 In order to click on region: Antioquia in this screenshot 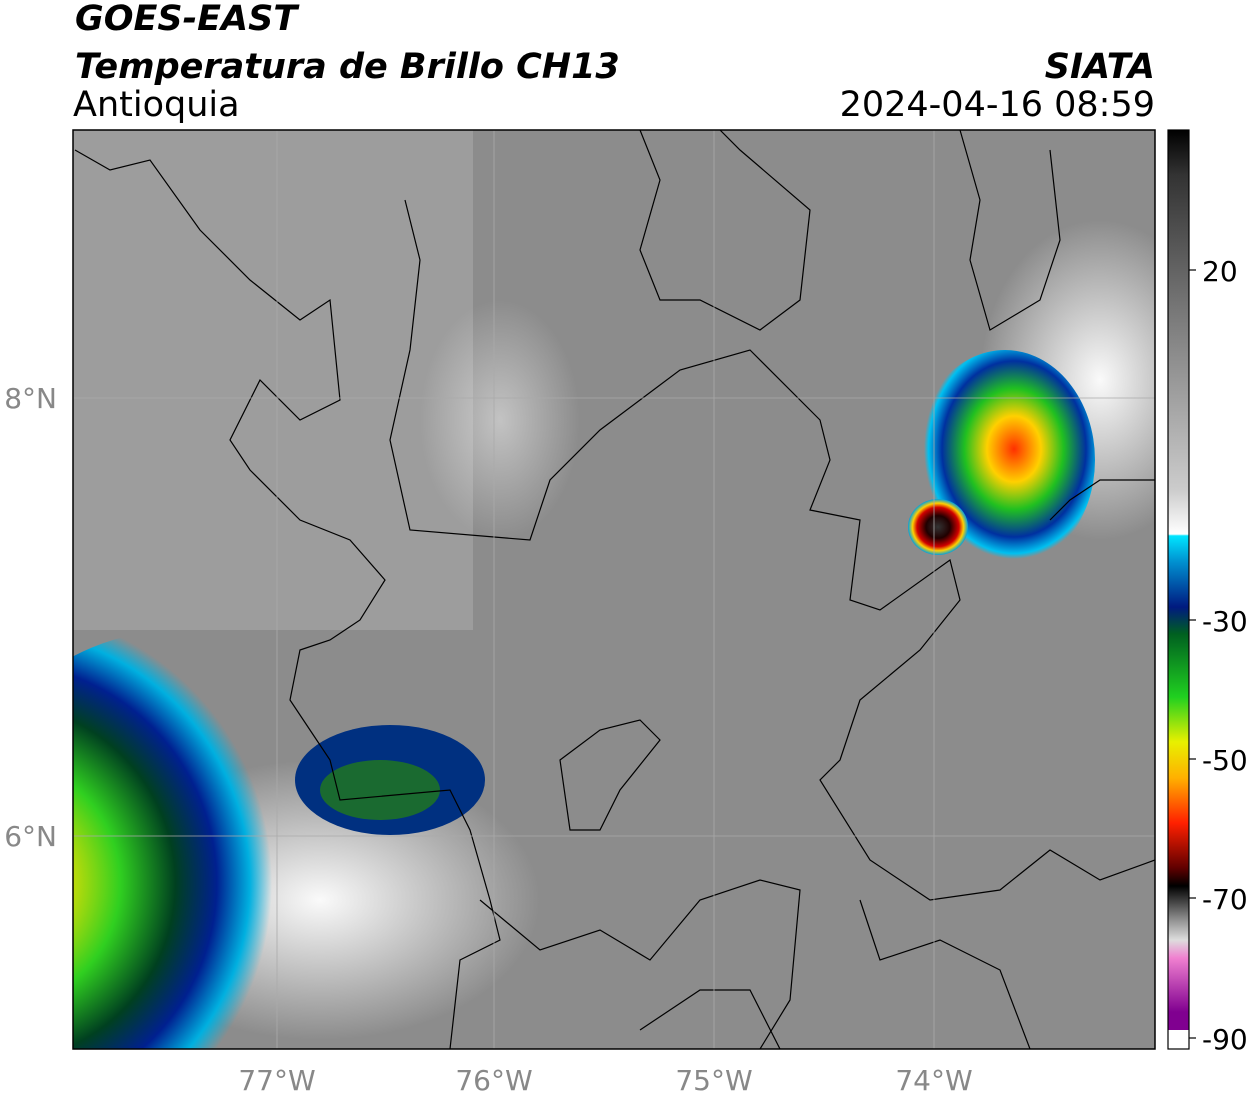, I will do `click(156, 105)`.